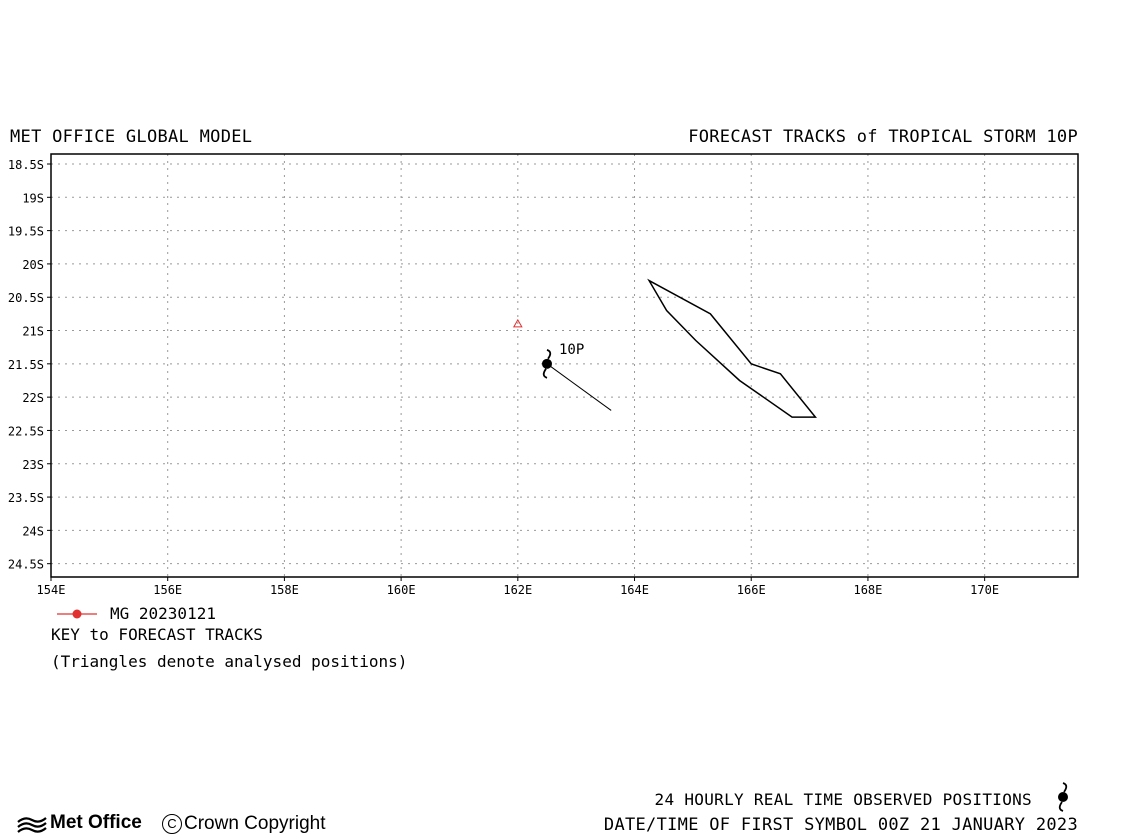 This screenshot has height=840, width=1130. What do you see at coordinates (732, 348) in the screenshot?
I see `forecast-track-outline` at bounding box center [732, 348].